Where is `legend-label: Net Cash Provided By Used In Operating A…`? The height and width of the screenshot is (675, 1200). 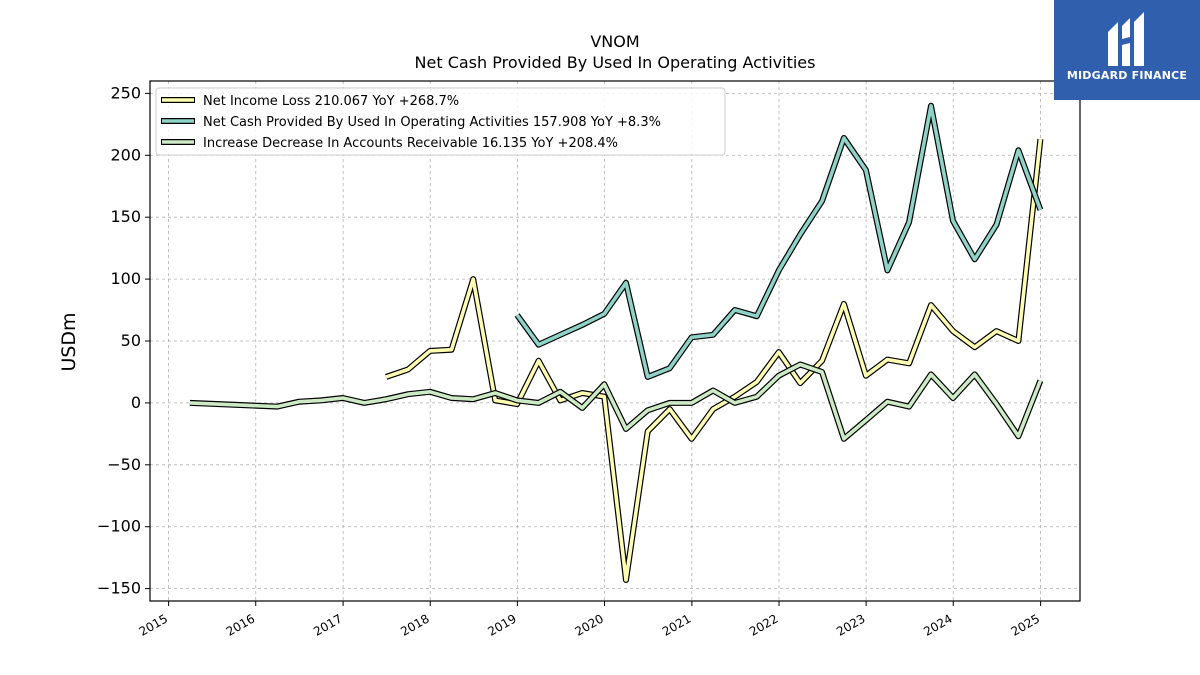
legend-label: Net Cash Provided By Used In Operating A… is located at coordinates (432, 122).